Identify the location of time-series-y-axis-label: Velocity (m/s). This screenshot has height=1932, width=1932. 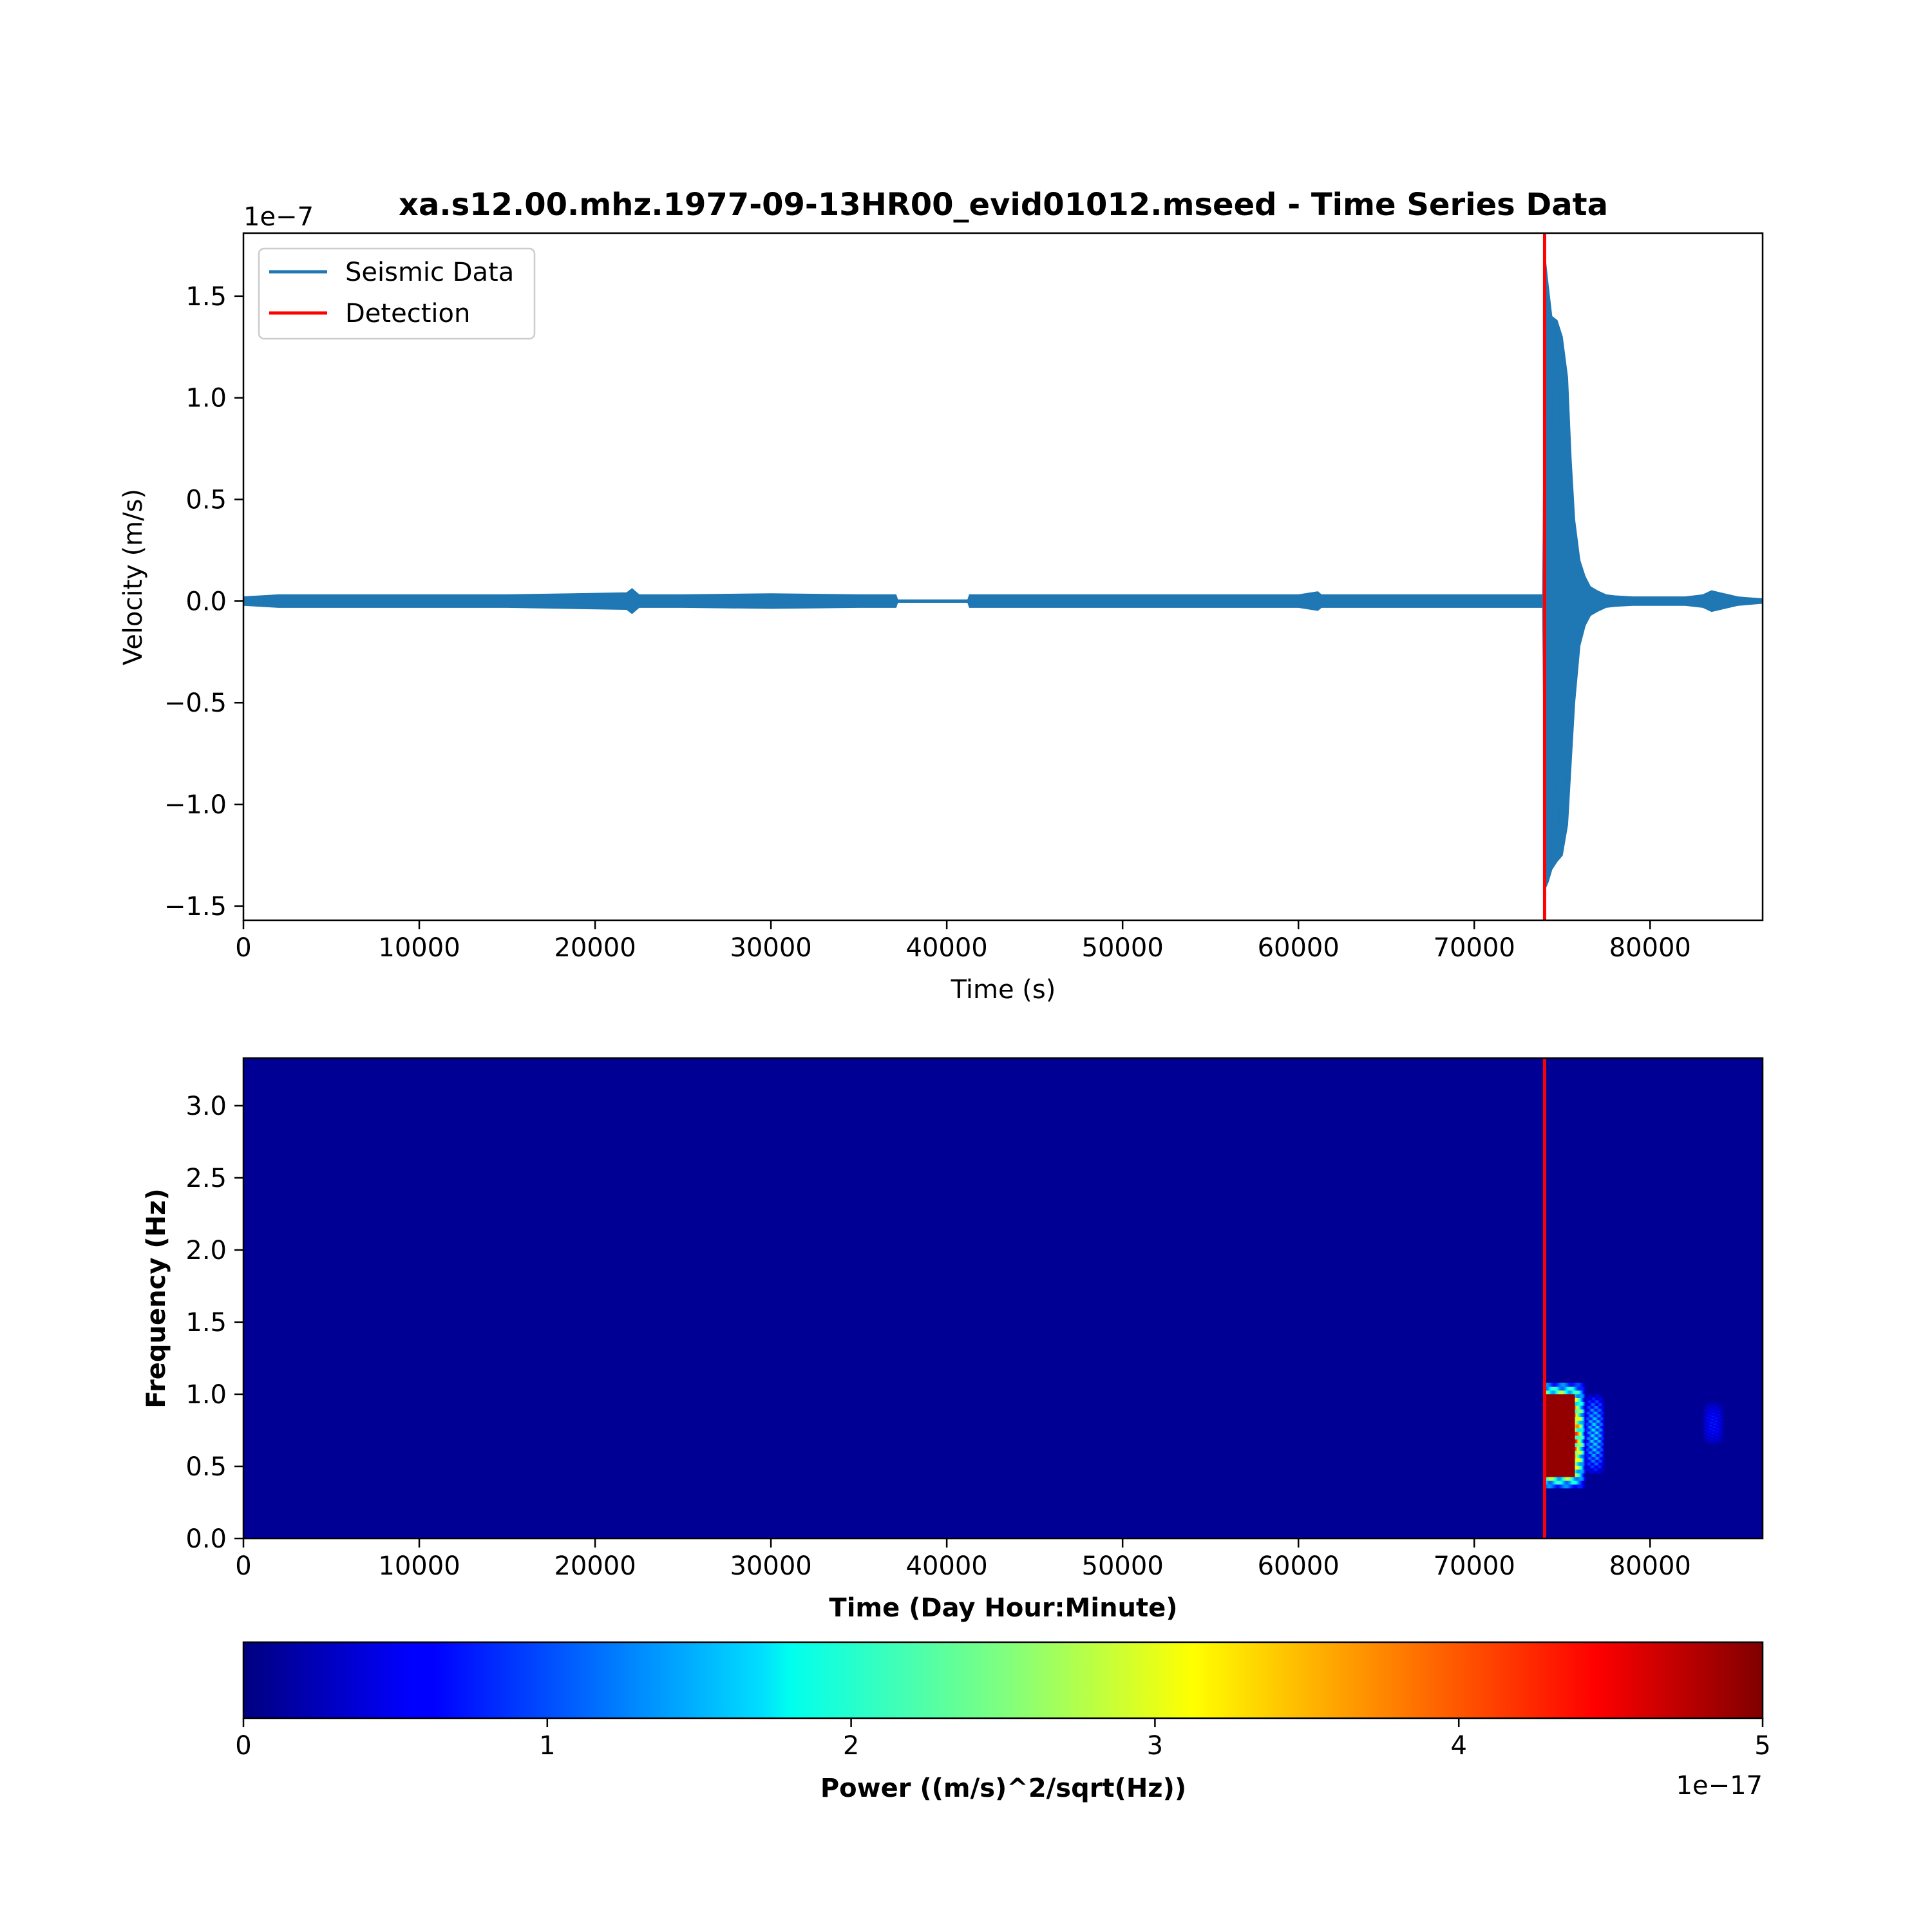
(133, 577).